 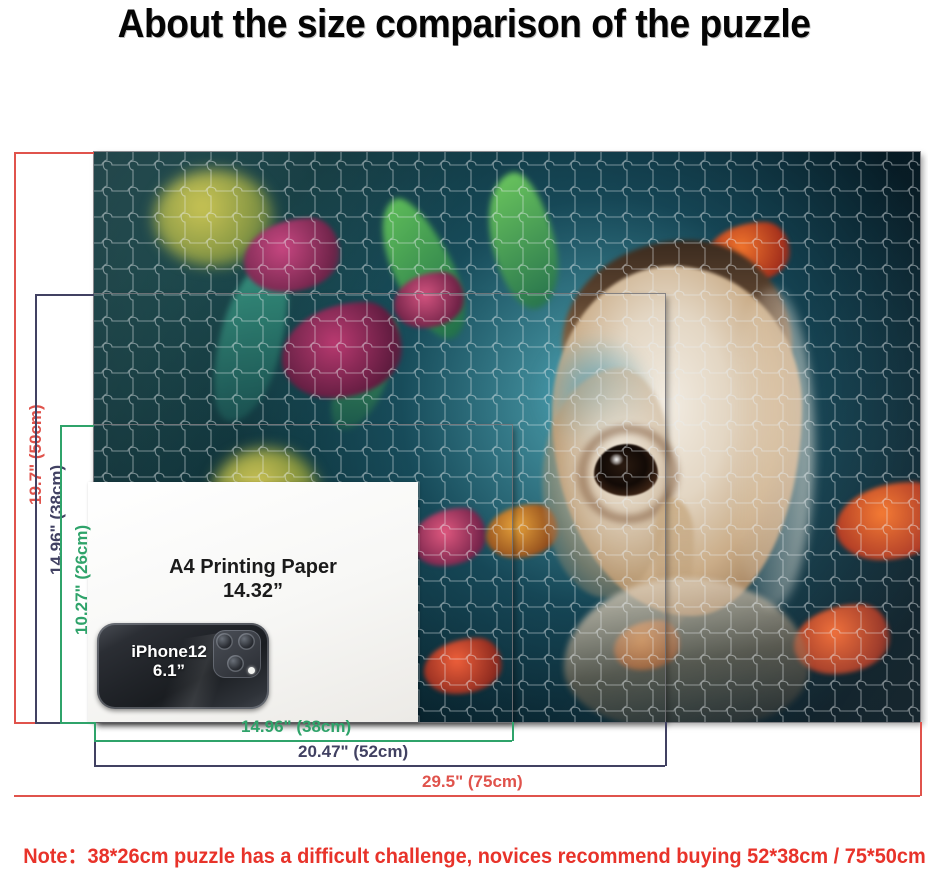 I want to click on dimension-line-height-medium, so click(x=36, y=509).